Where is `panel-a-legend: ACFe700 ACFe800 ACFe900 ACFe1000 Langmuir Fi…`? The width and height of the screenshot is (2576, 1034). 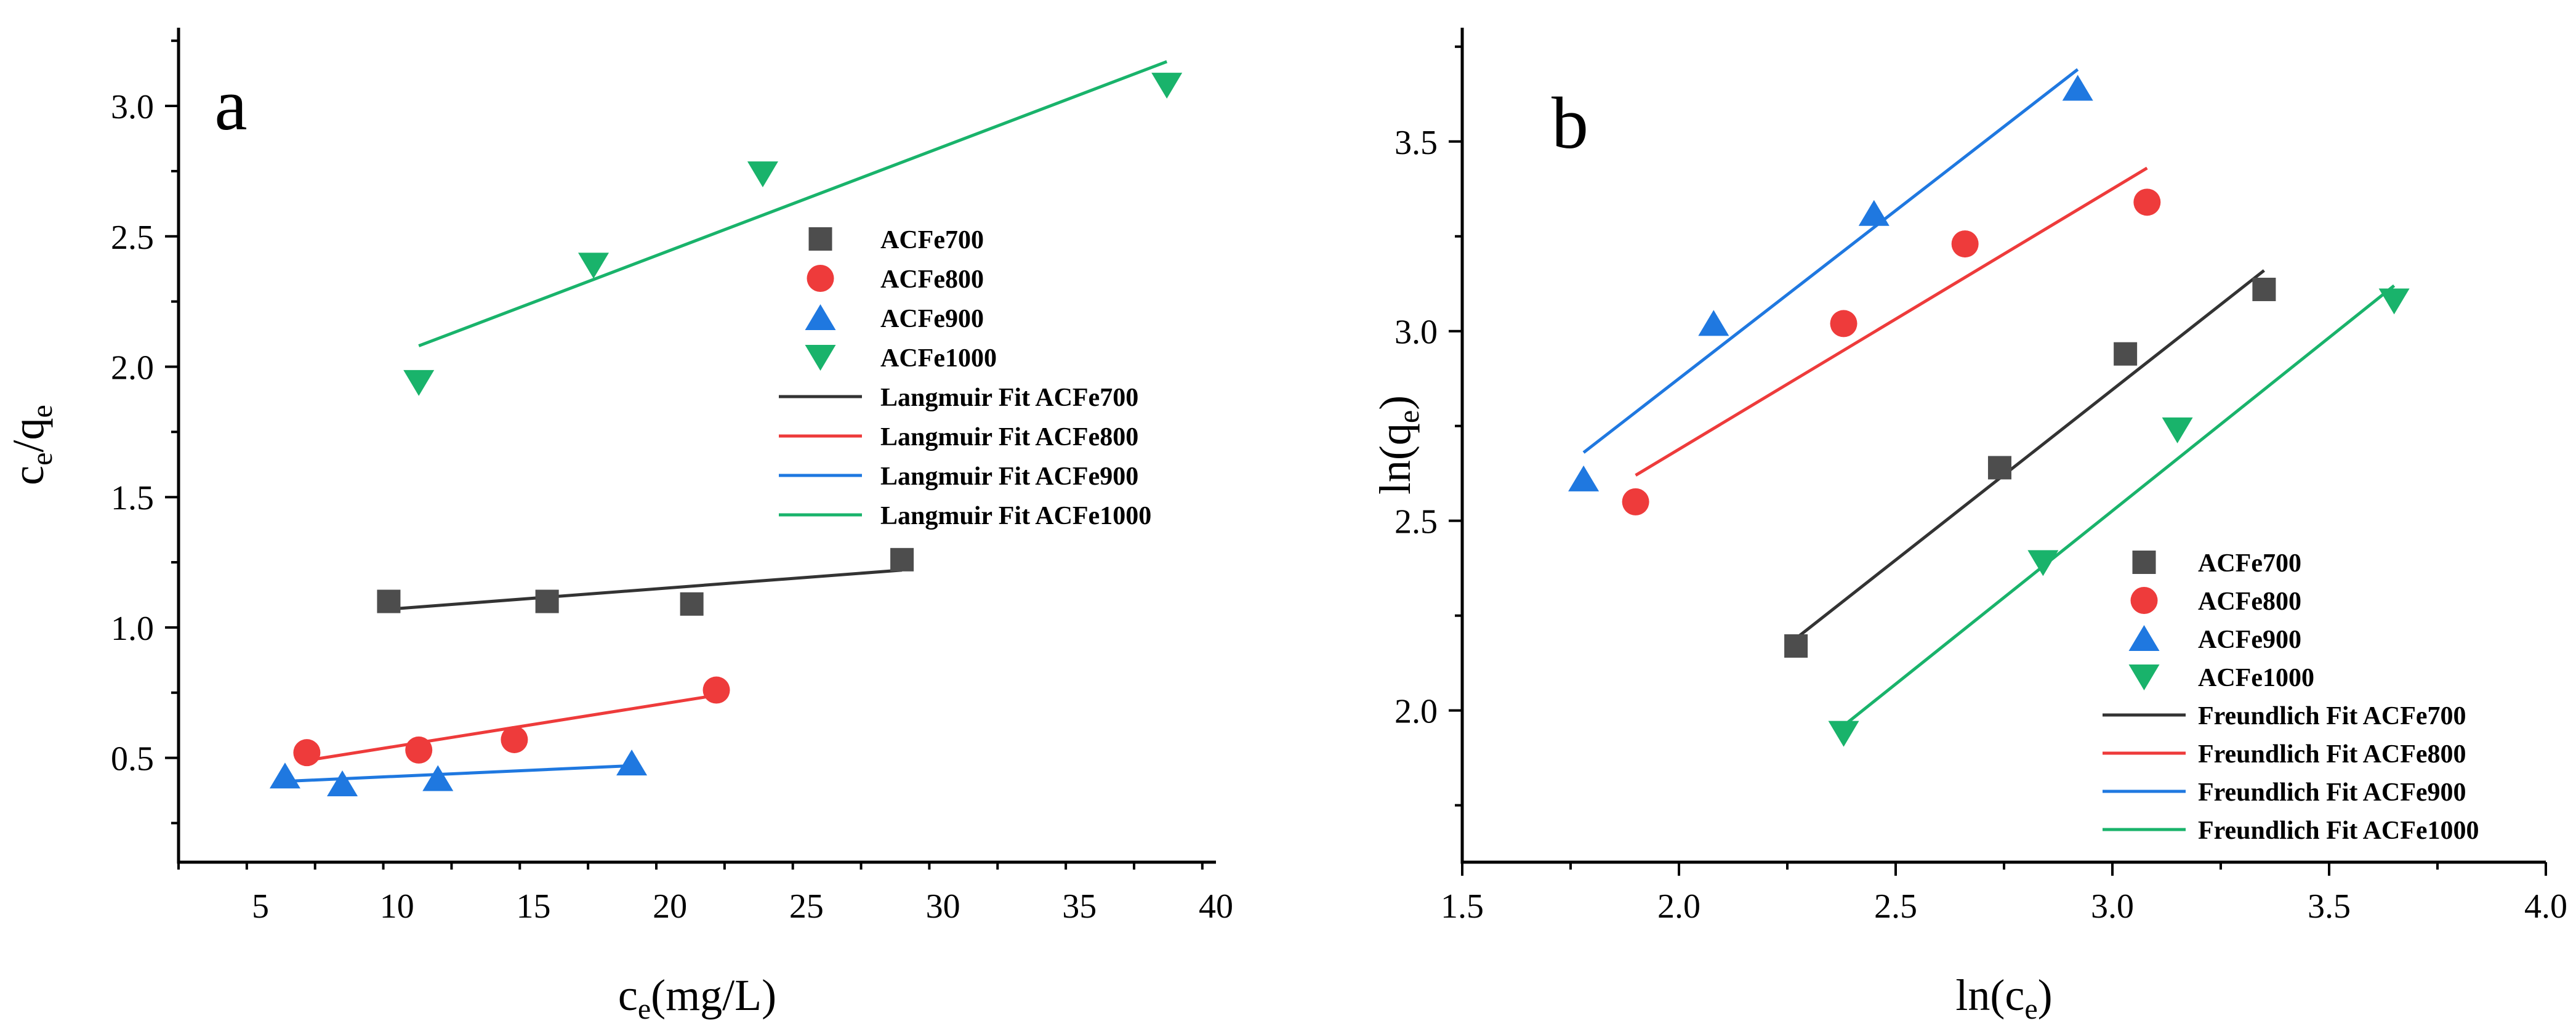
panel-a-legend: ACFe700 ACFe800 ACFe900 ACFe1000 Langmuir Fi… is located at coordinates (965, 378).